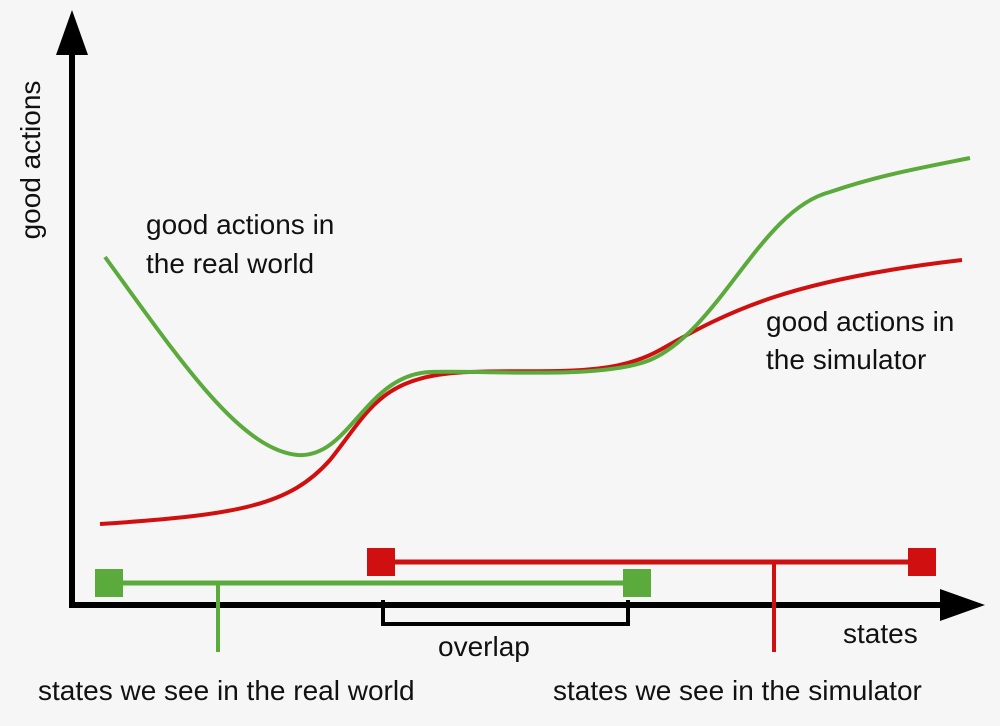  What do you see at coordinates (230, 263) in the screenshot?
I see `real-world-curve-label-line2: the real world` at bounding box center [230, 263].